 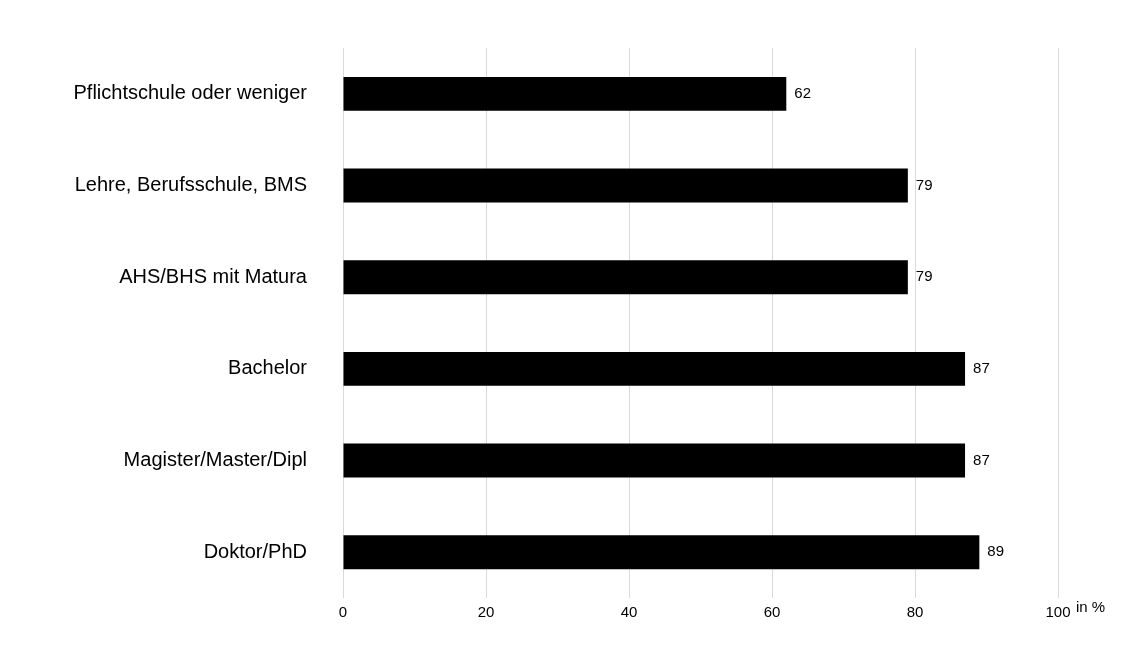 What do you see at coordinates (268, 367) in the screenshot?
I see `y-tick-label: Bachelor` at bounding box center [268, 367].